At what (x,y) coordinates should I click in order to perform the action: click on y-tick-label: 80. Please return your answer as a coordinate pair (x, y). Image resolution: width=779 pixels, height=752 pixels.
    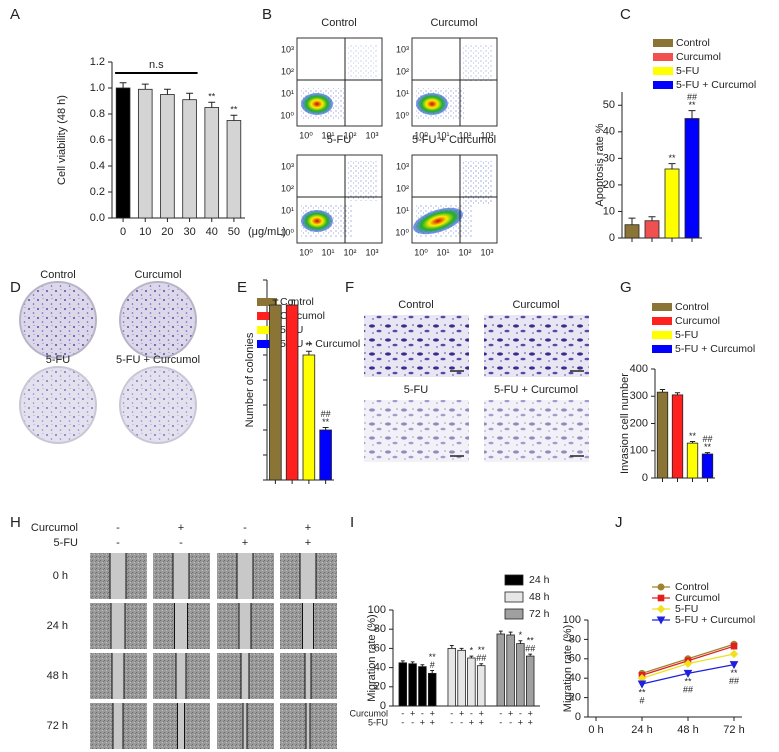
    Looking at the image, I should click on (575, 639).